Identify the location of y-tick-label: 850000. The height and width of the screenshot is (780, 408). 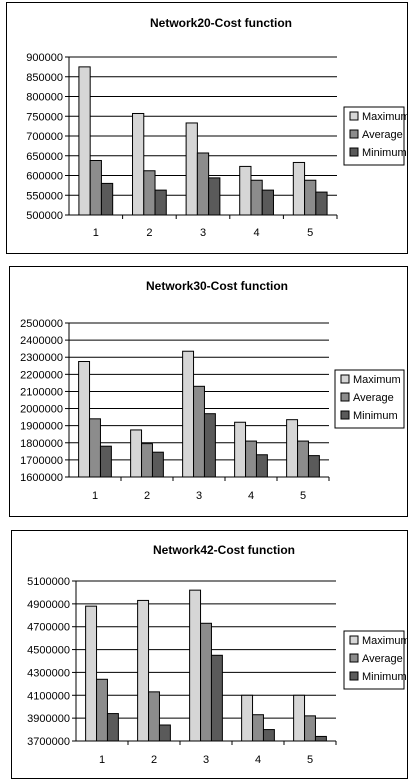
(44, 78).